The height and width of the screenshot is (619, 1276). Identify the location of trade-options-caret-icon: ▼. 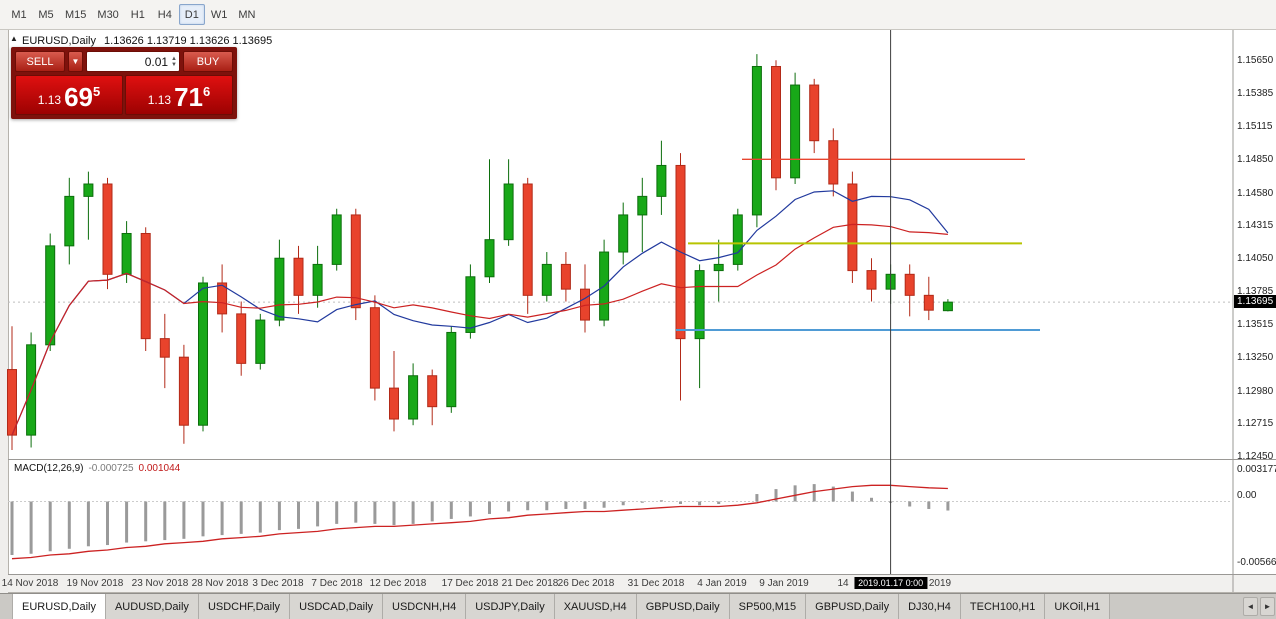
(75, 61).